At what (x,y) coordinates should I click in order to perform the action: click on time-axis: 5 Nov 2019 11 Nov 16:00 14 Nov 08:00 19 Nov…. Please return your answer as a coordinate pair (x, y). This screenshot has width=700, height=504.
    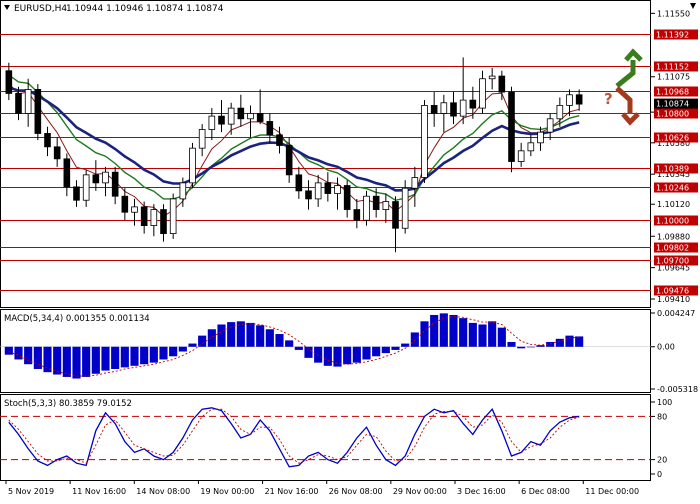
    Looking at the image, I should click on (322, 488).